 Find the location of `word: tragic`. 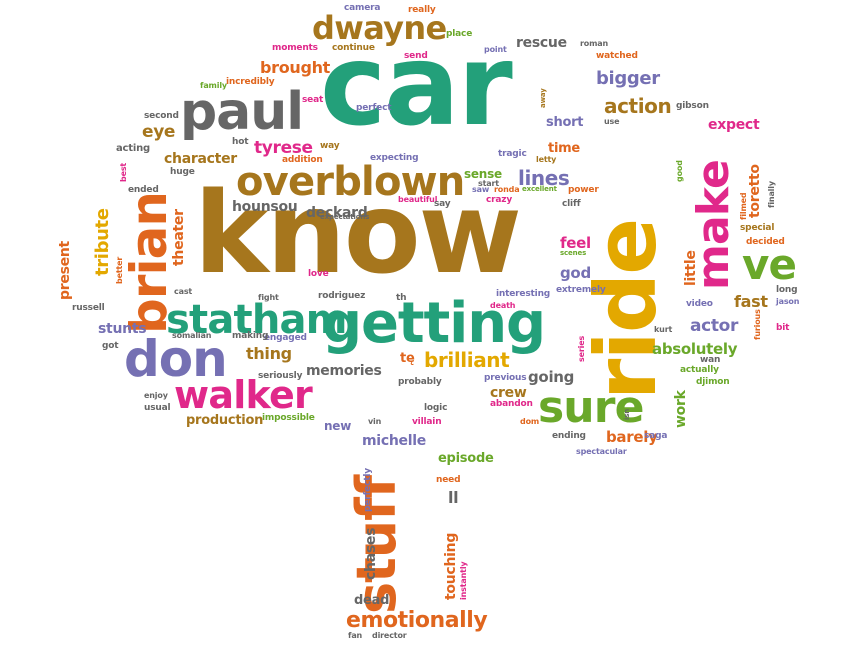

word: tragic is located at coordinates (512, 154).